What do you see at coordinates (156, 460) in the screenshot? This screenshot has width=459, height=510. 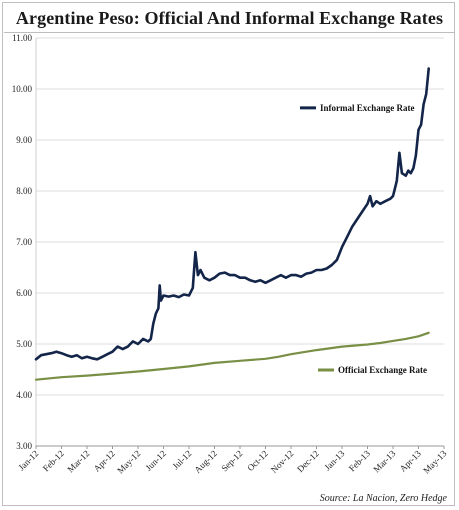 I see `x-tick-label: Jun-12` at bounding box center [156, 460].